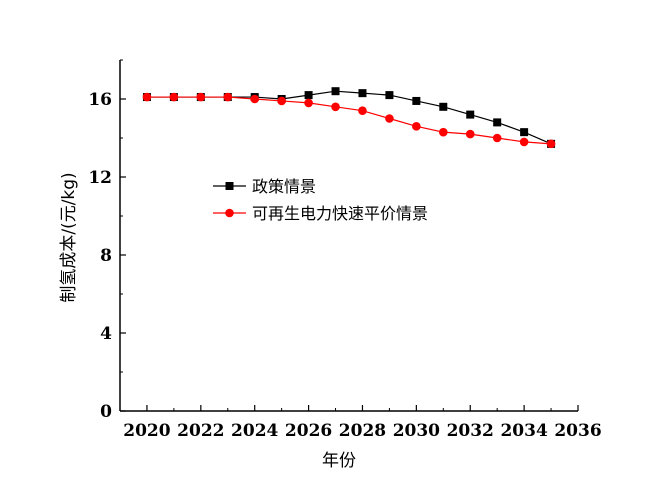 This screenshot has width=650, height=499. What do you see at coordinates (362, 431) in the screenshot?
I see `x-tick-label: 2028` at bounding box center [362, 431].